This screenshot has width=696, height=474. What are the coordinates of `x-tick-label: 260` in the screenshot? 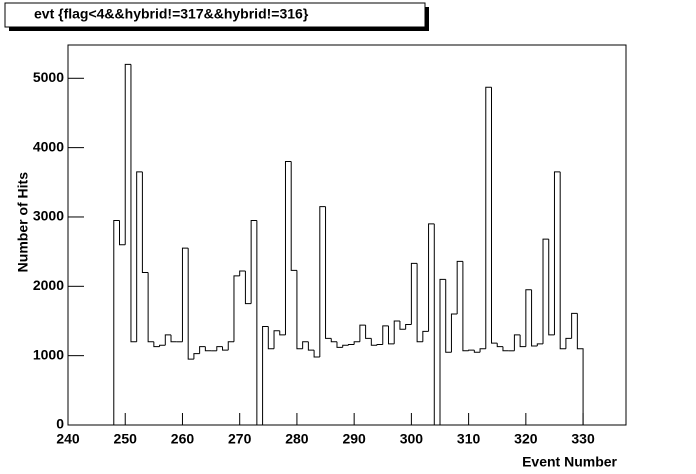 It's located at (183, 439).